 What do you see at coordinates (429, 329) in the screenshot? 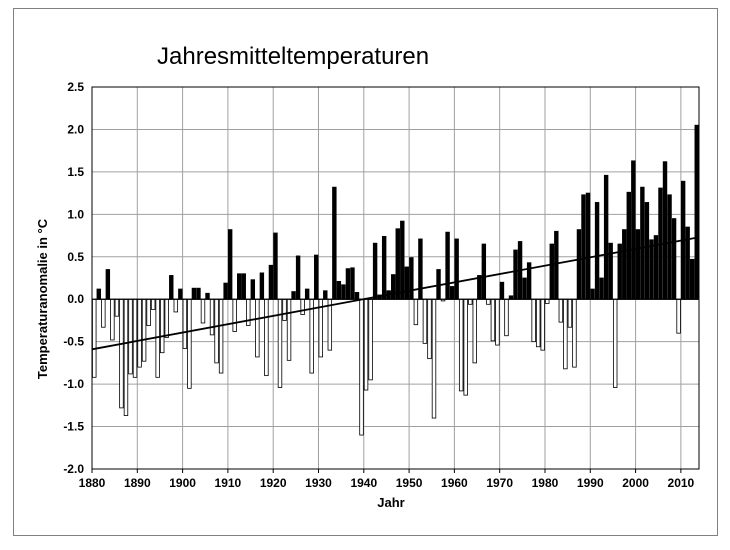
I see `bar-1955` at bounding box center [429, 329].